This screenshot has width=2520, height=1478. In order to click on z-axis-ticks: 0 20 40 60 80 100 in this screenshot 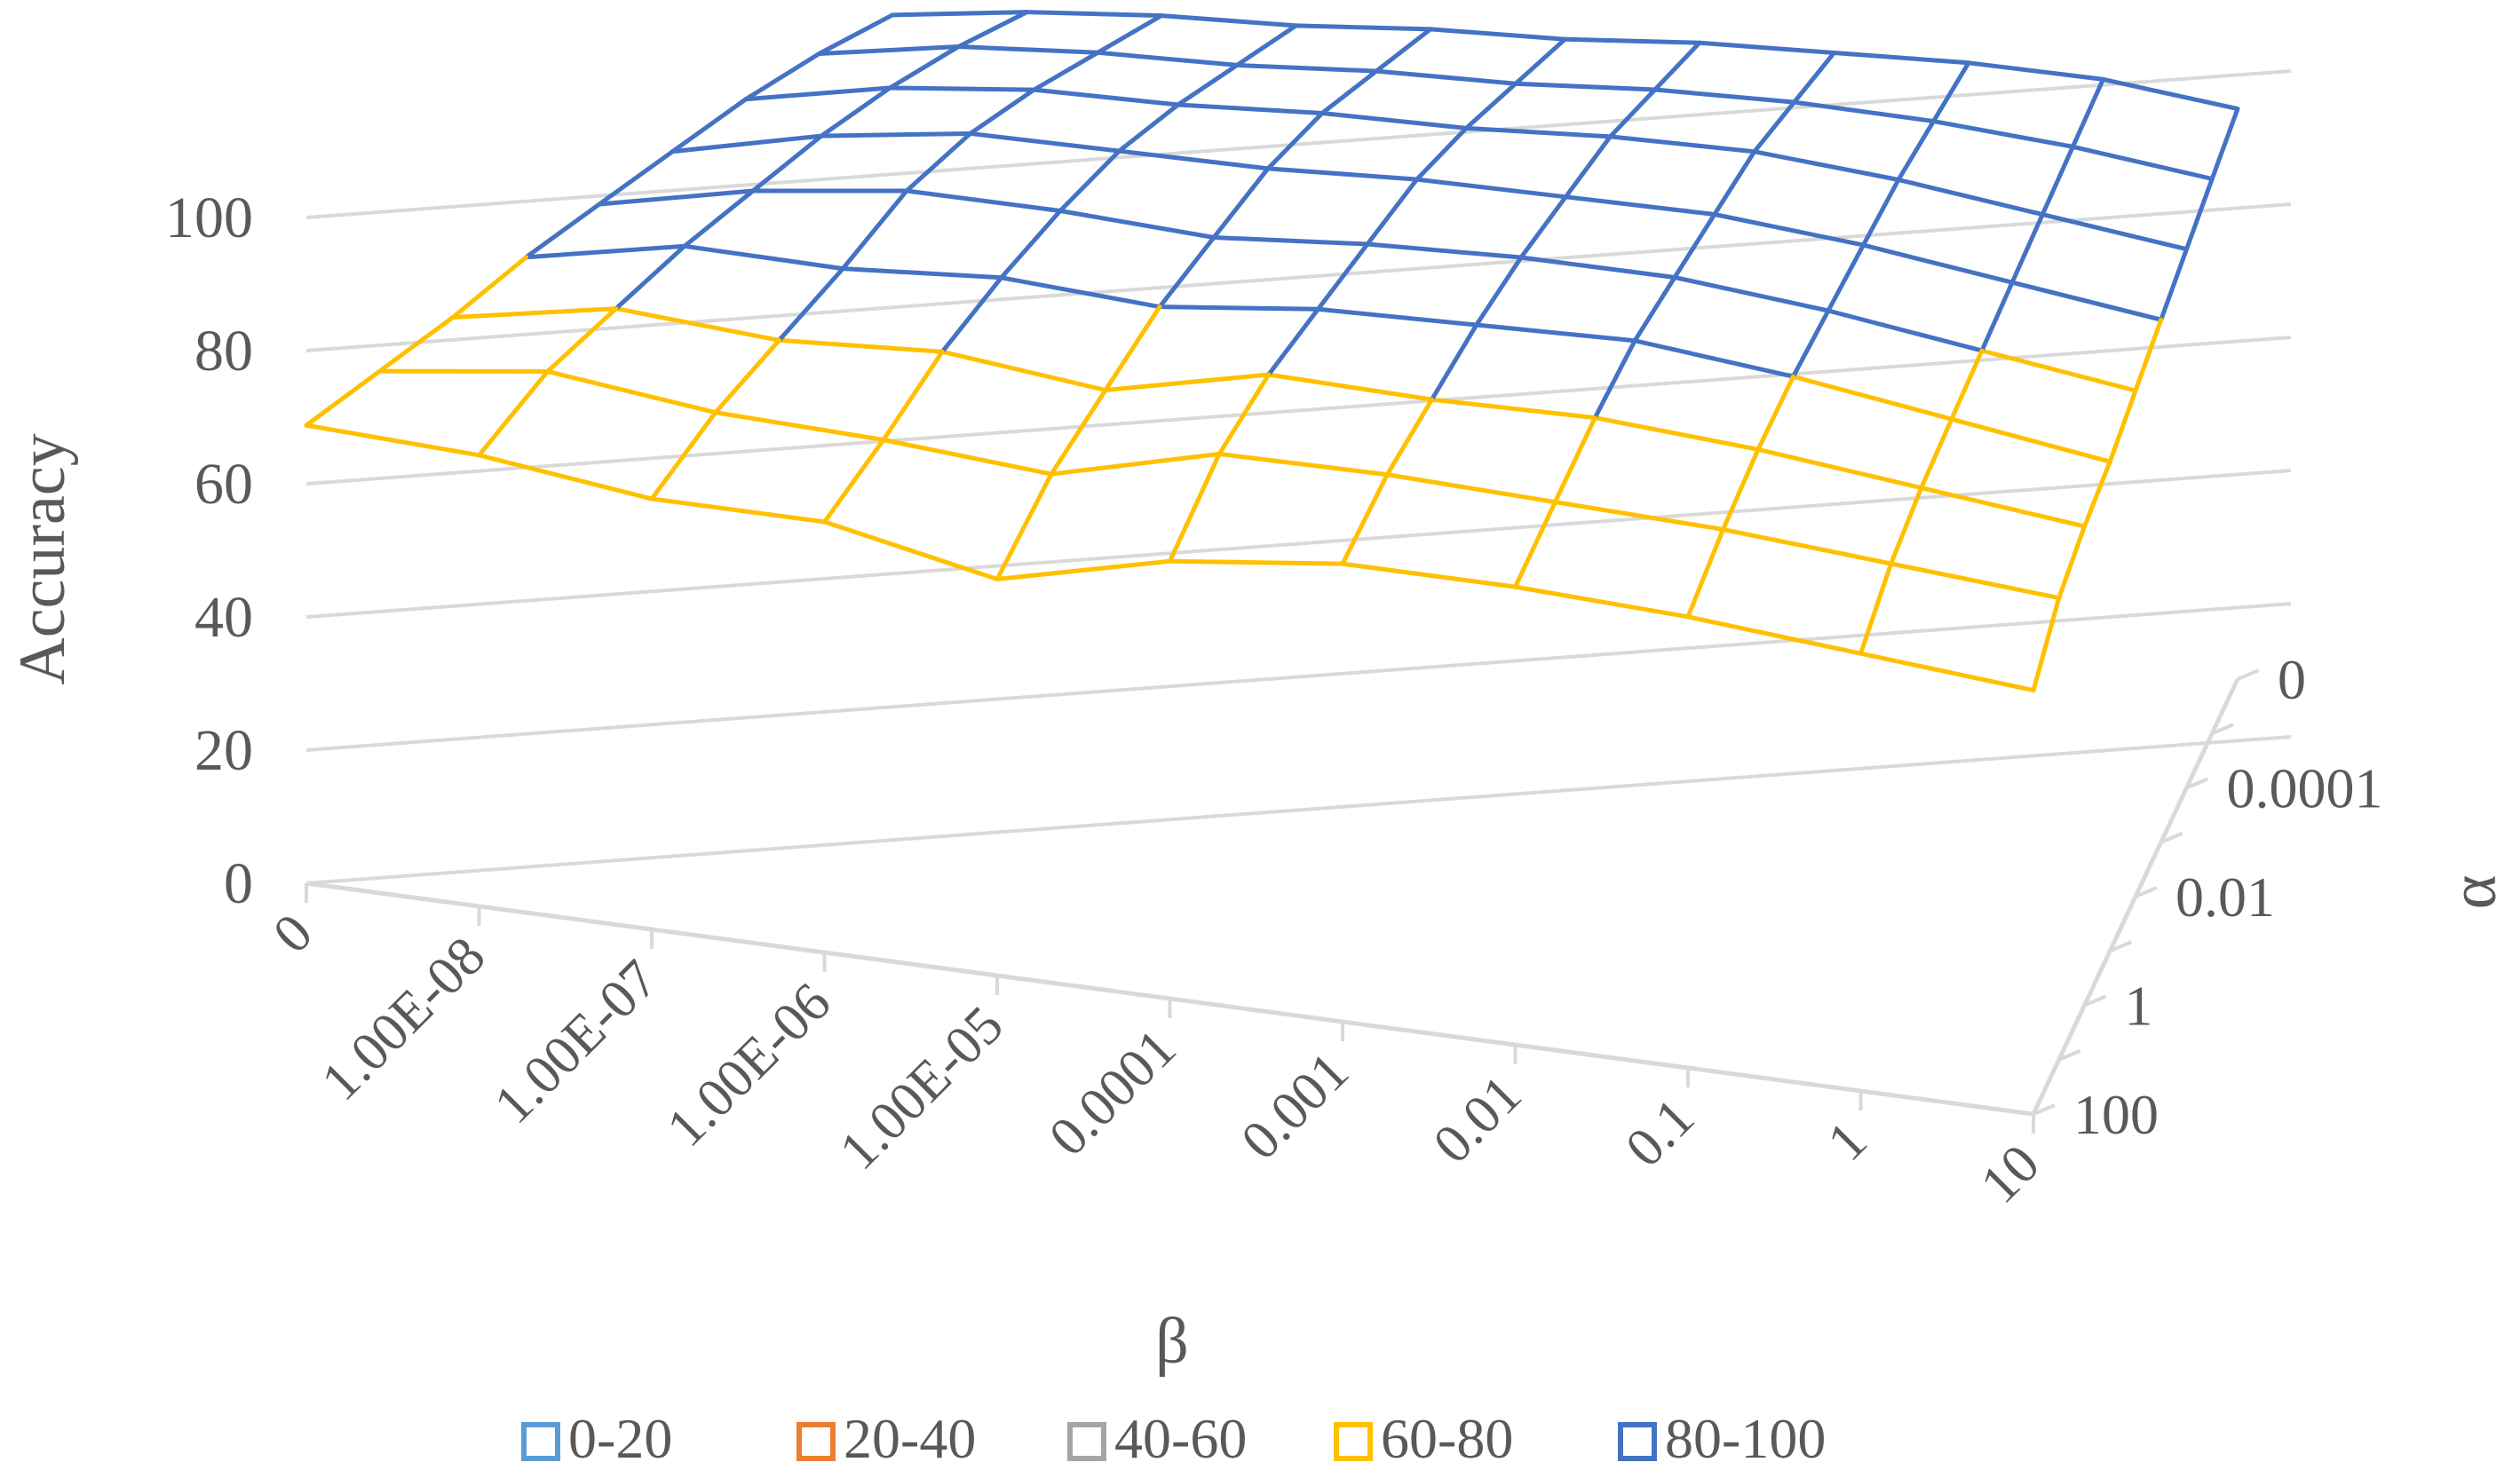, I will do `click(209, 551)`.